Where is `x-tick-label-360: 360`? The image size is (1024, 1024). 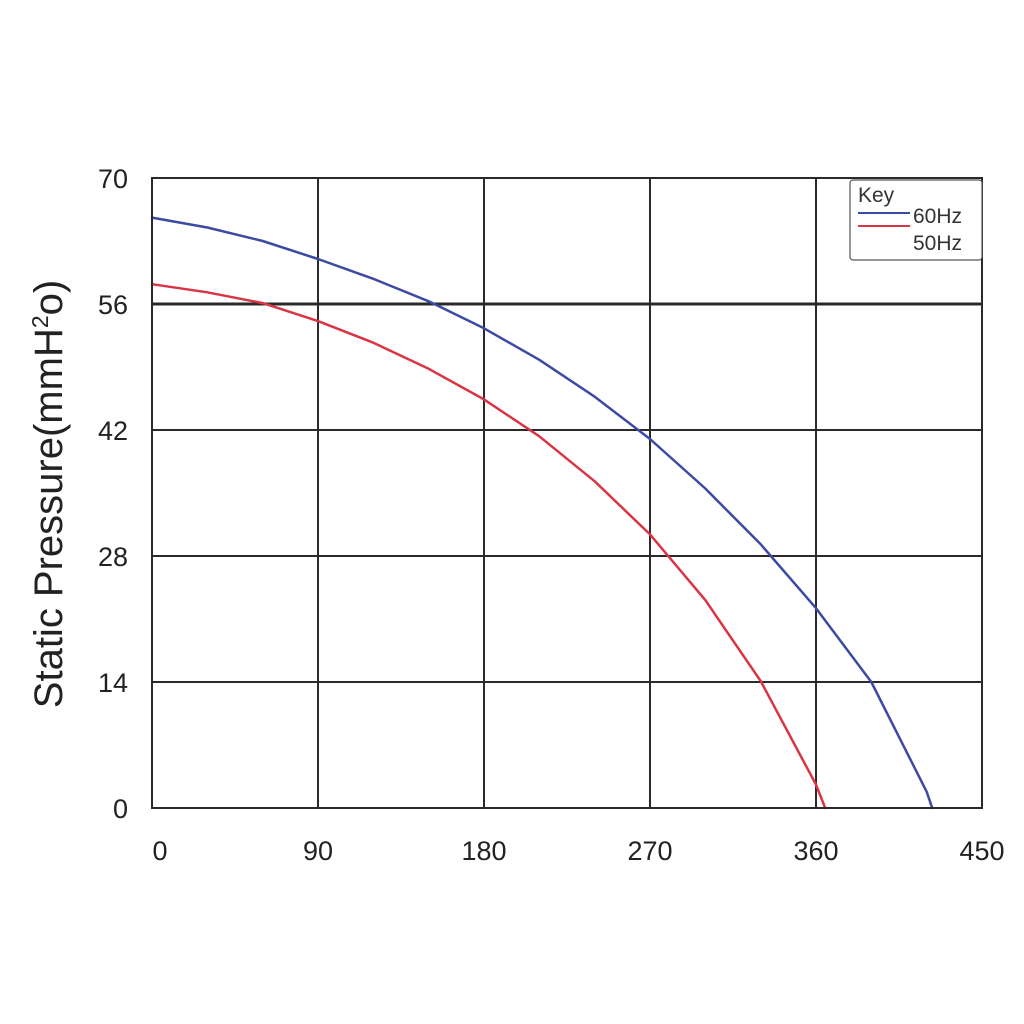
x-tick-label-360: 360 is located at coordinates (815, 851).